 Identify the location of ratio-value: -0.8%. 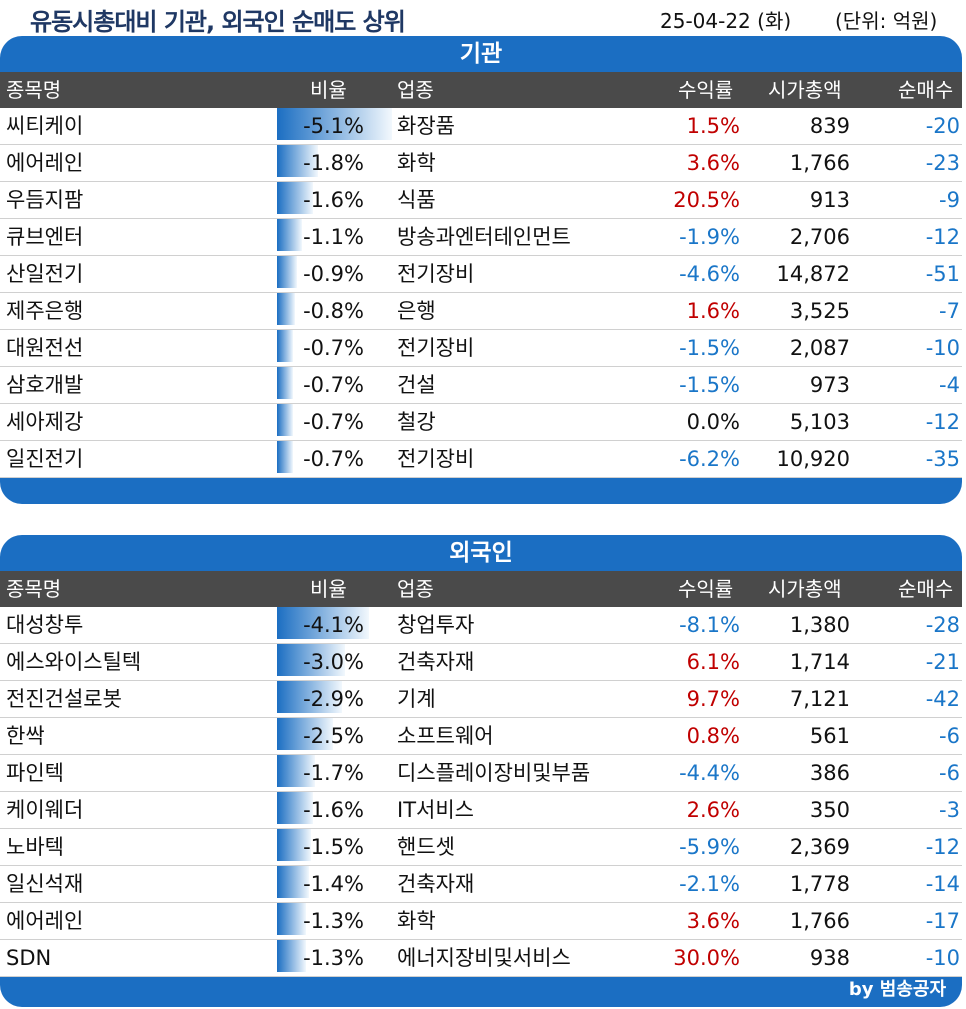
(333, 311).